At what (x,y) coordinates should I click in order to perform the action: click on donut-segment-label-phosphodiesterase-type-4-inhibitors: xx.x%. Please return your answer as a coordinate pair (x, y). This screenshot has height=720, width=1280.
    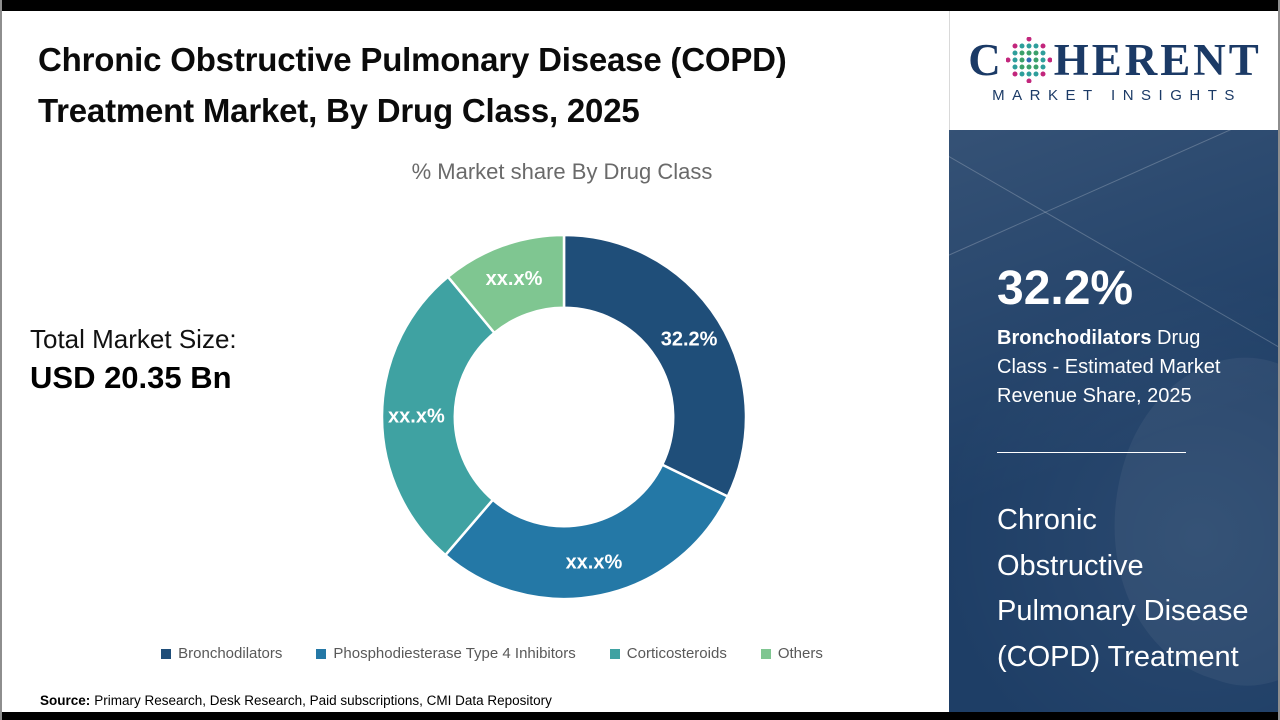
    Looking at the image, I should click on (594, 563).